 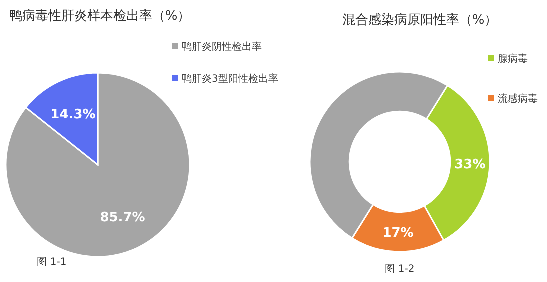 I want to click on caption: 图 1-2, so click(x=400, y=269).